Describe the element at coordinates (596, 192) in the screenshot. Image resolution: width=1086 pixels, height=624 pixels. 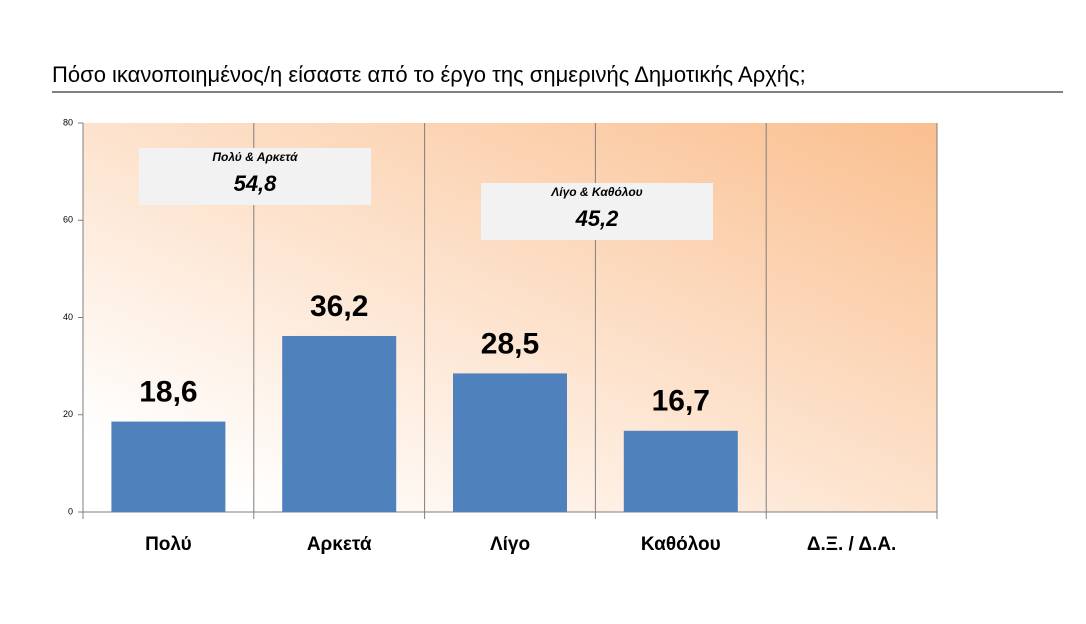
I see `annotation-title: Λίγο & Καθόλου` at that location.